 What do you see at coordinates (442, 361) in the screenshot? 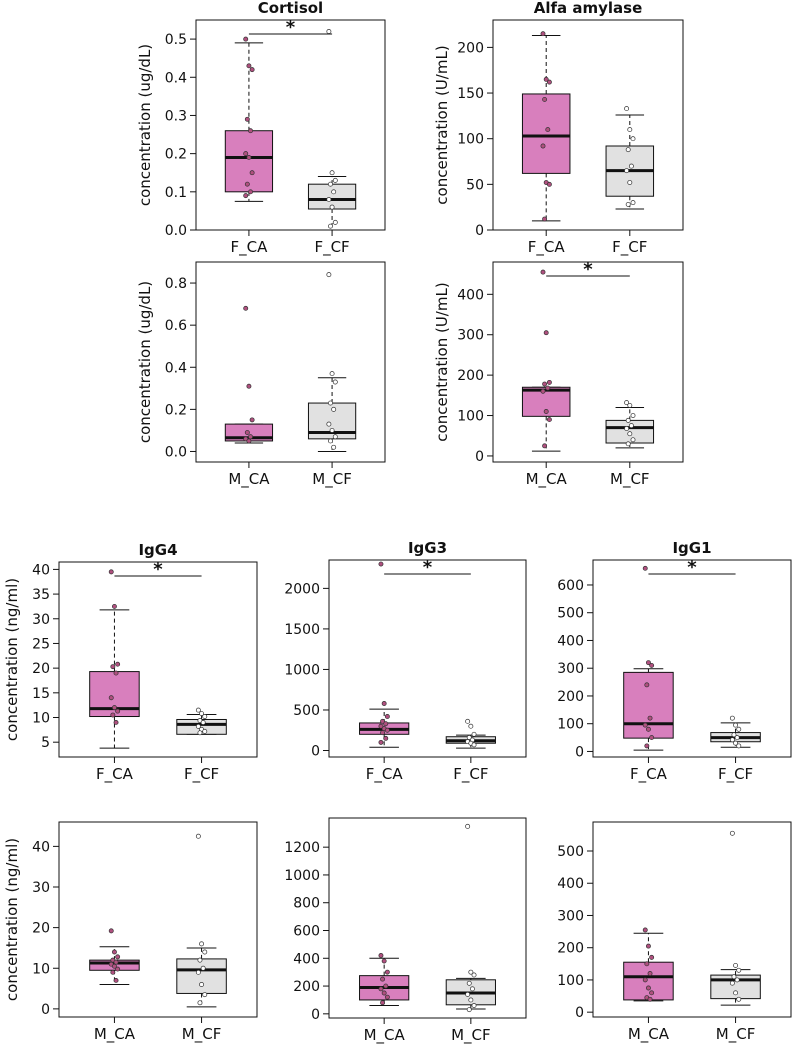
I see `y-axis-label: concentration (U/mL)` at bounding box center [442, 361].